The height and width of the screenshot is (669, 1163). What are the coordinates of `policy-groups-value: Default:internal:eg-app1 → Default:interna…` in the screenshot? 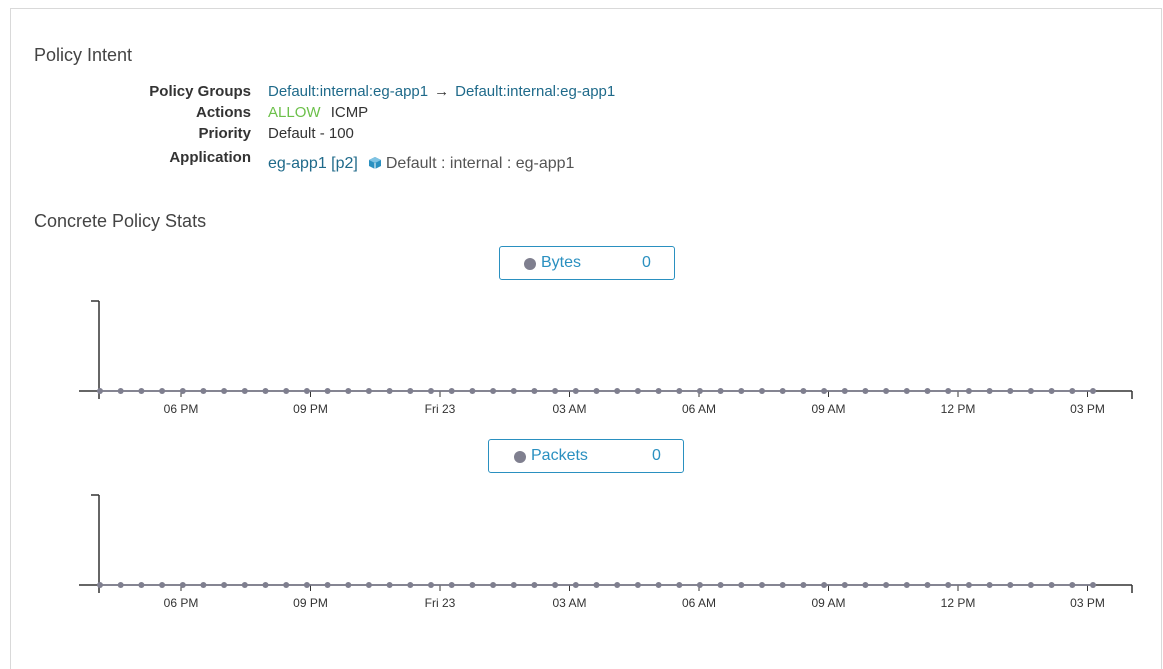 It's located at (441, 91).